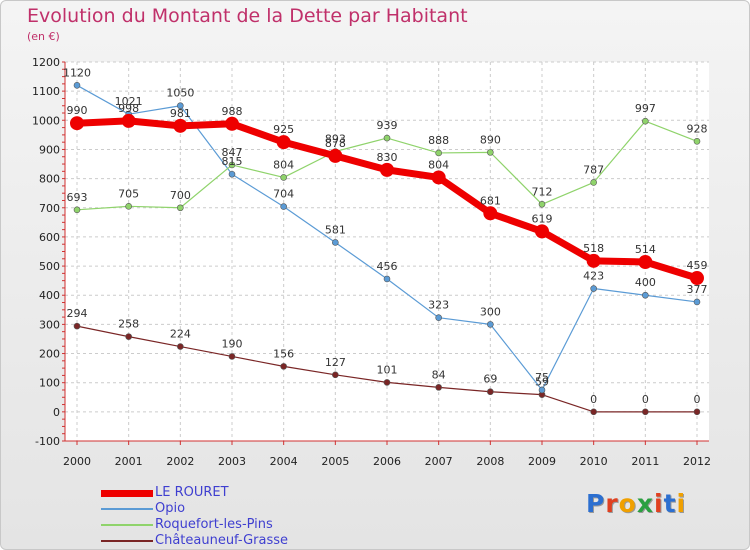 The width and height of the screenshot is (750, 550). What do you see at coordinates (46, 91) in the screenshot?
I see `y-tick-label: 1100` at bounding box center [46, 91].